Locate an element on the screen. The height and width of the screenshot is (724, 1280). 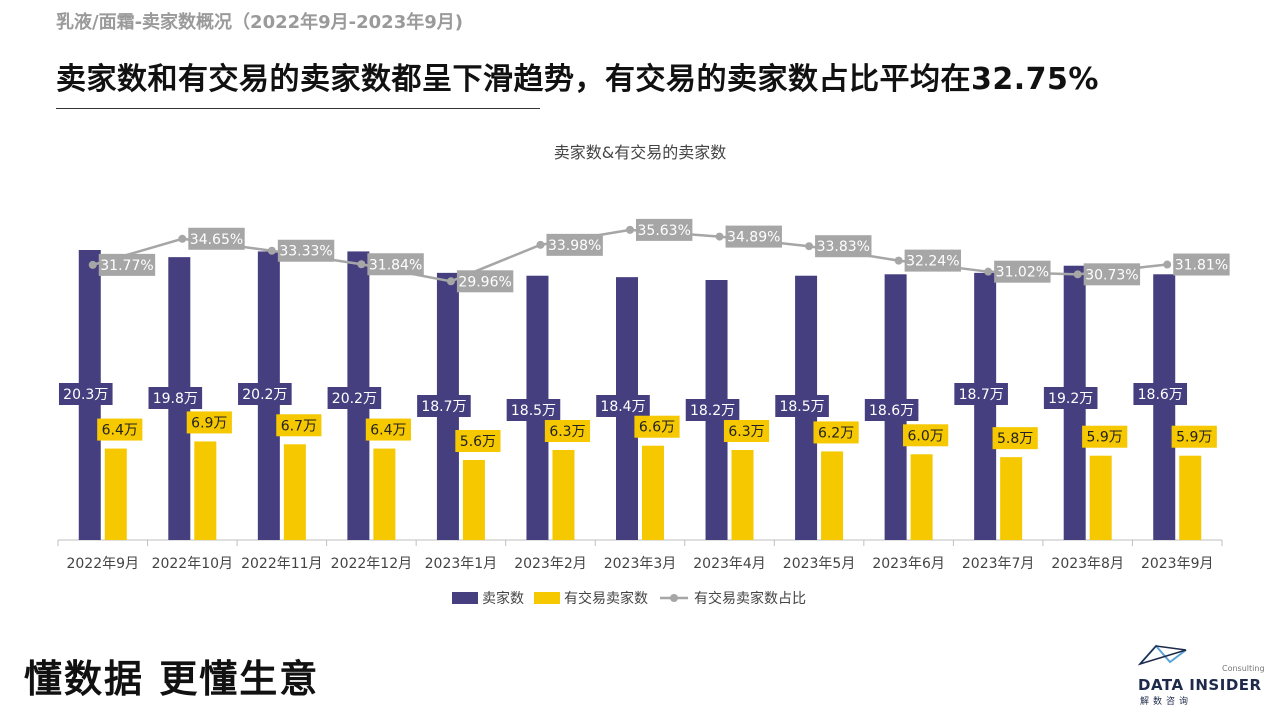
ratio-value-label: 29.96% is located at coordinates (484, 282).